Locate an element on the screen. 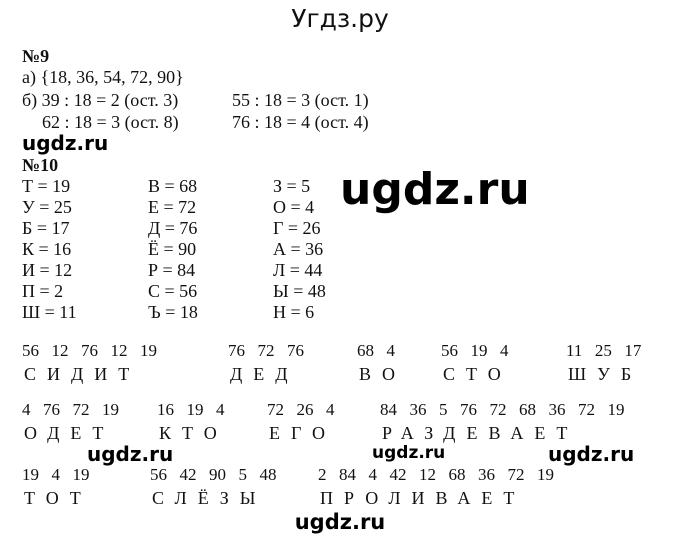 This screenshot has width=680, height=537. letter-code: Т = 19 is located at coordinates (46, 186).